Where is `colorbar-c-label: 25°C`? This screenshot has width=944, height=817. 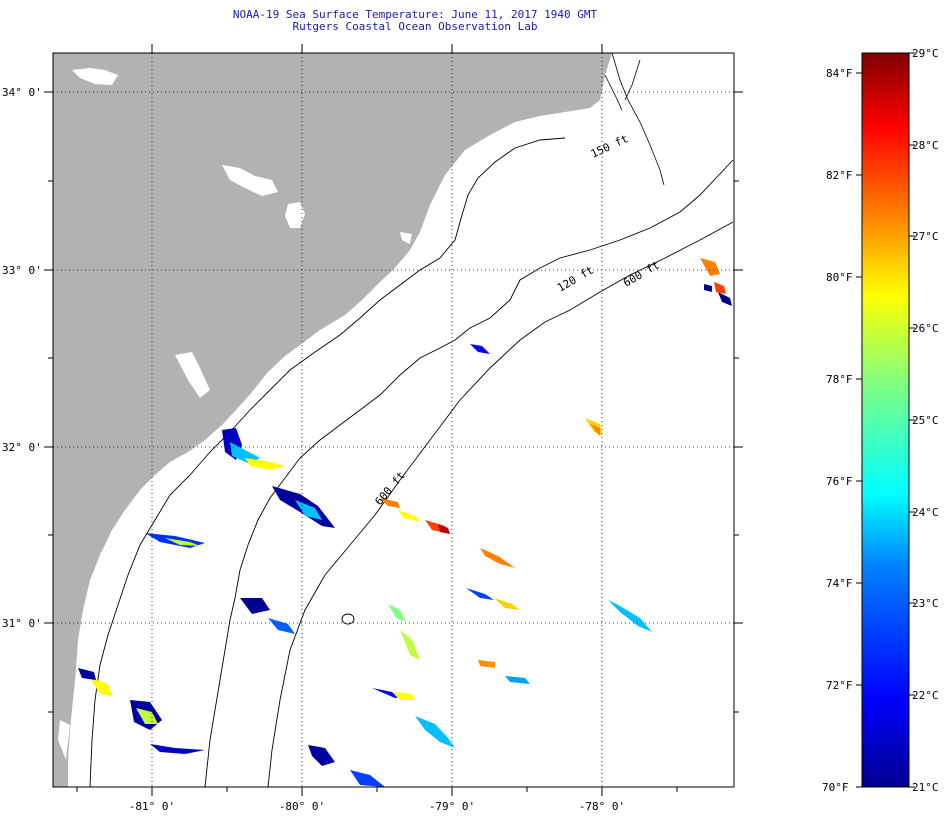 colorbar-c-label: 25°C is located at coordinates (925, 420).